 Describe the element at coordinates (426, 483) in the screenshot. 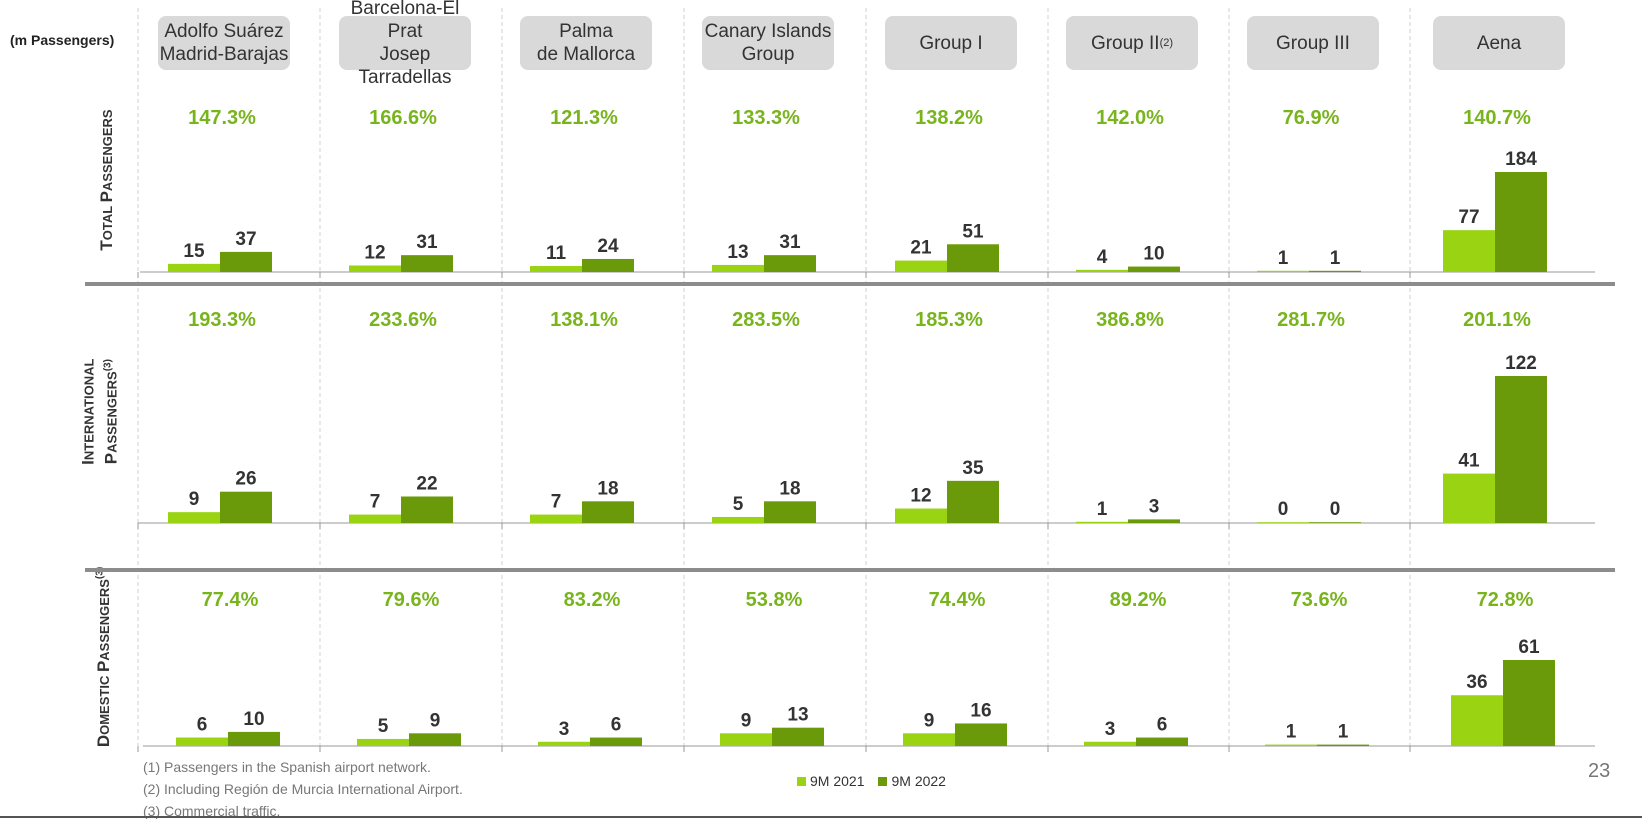

I see `bar-value-label: 22` at that location.